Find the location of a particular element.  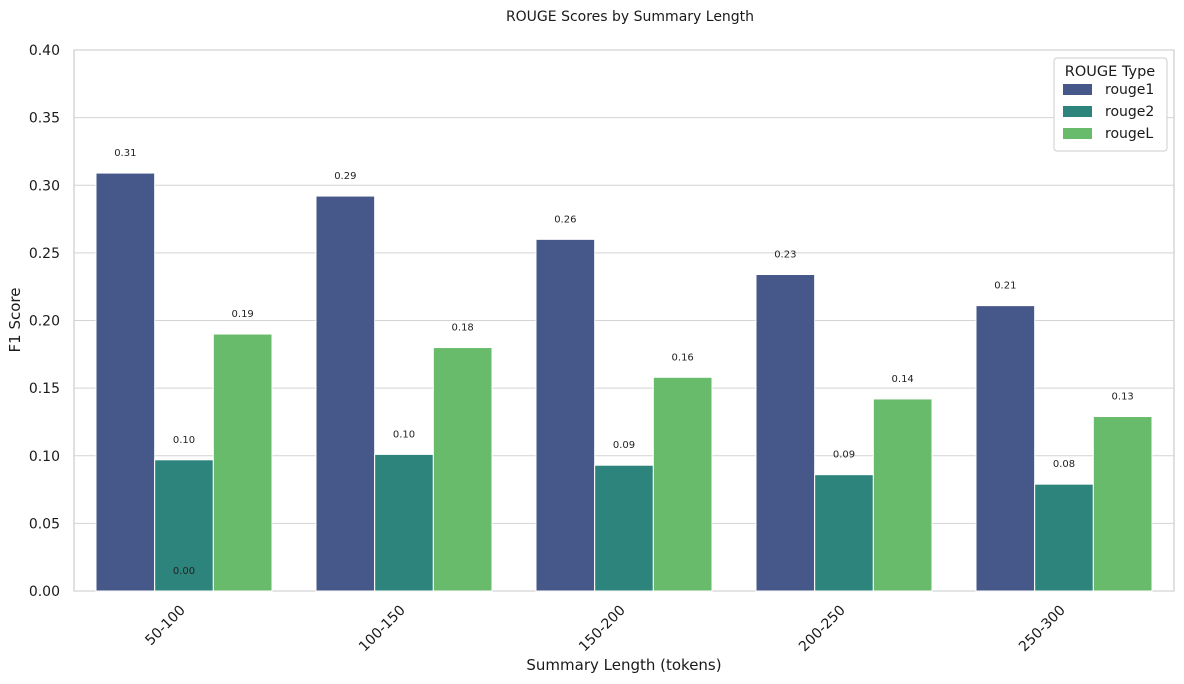

y-tick-label: 0.40 is located at coordinates (44, 51).